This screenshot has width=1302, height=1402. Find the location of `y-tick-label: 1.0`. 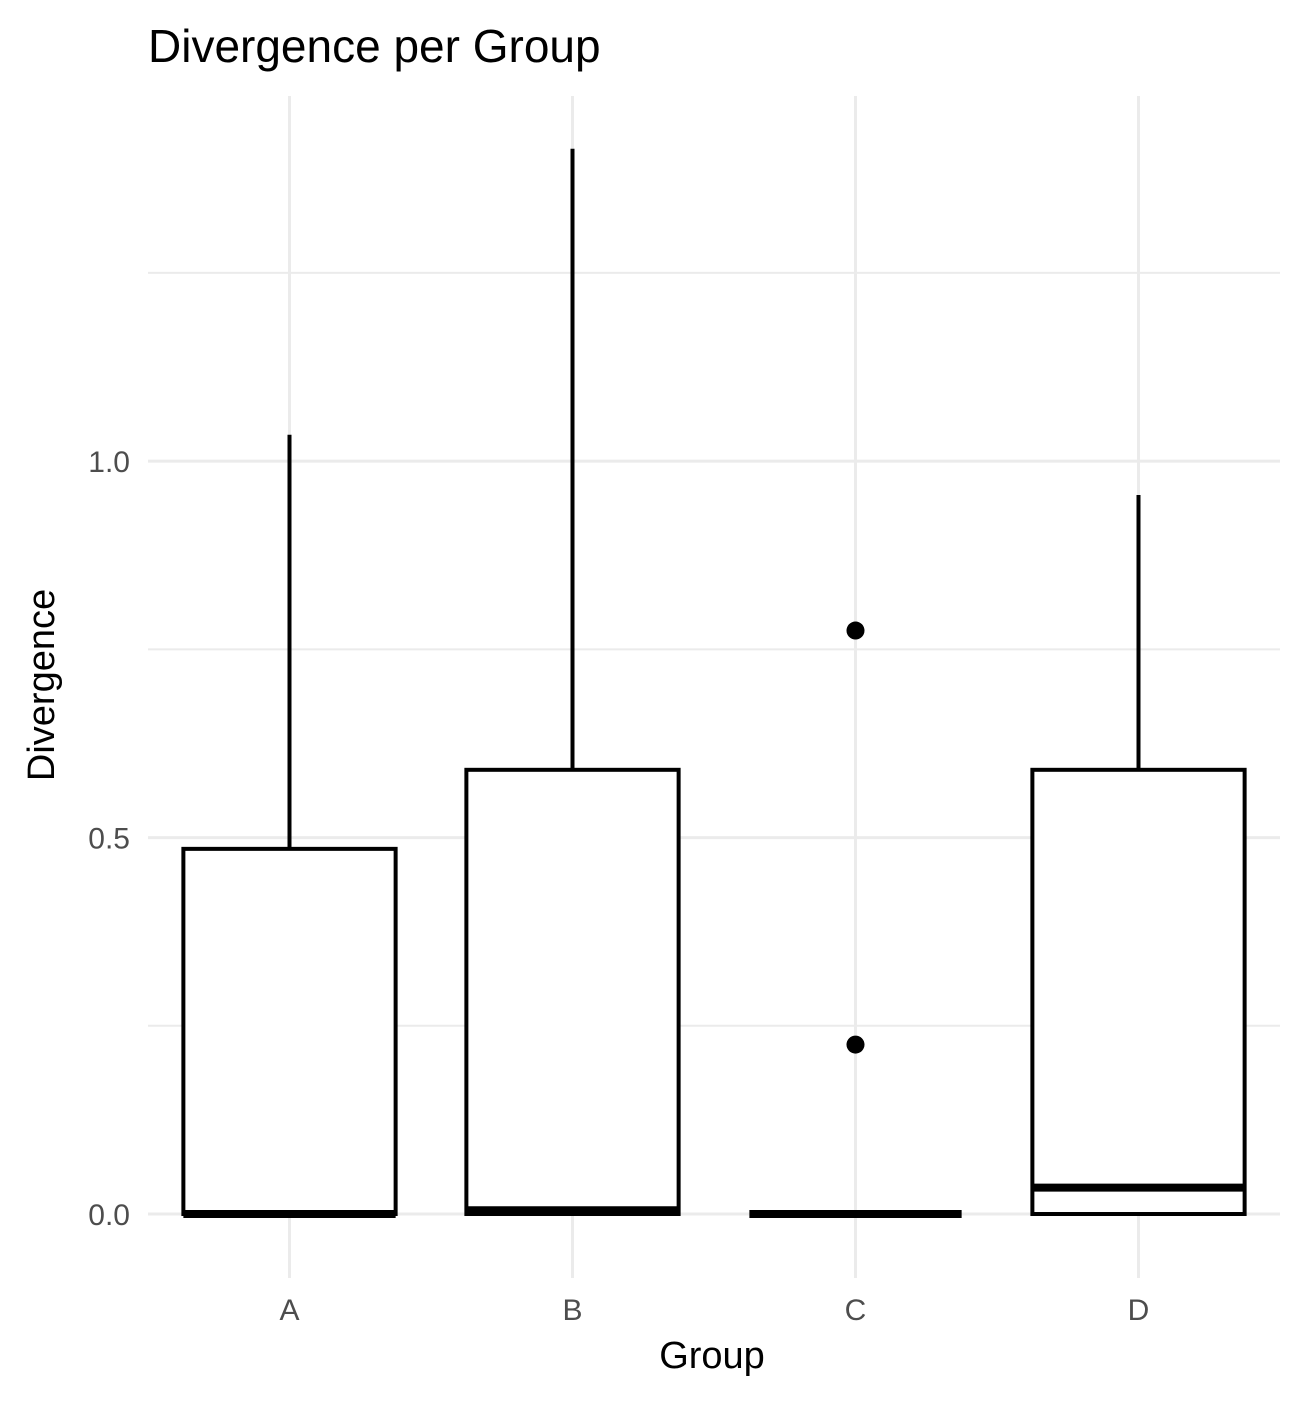

y-tick-label: 1.0 is located at coordinates (109, 462).